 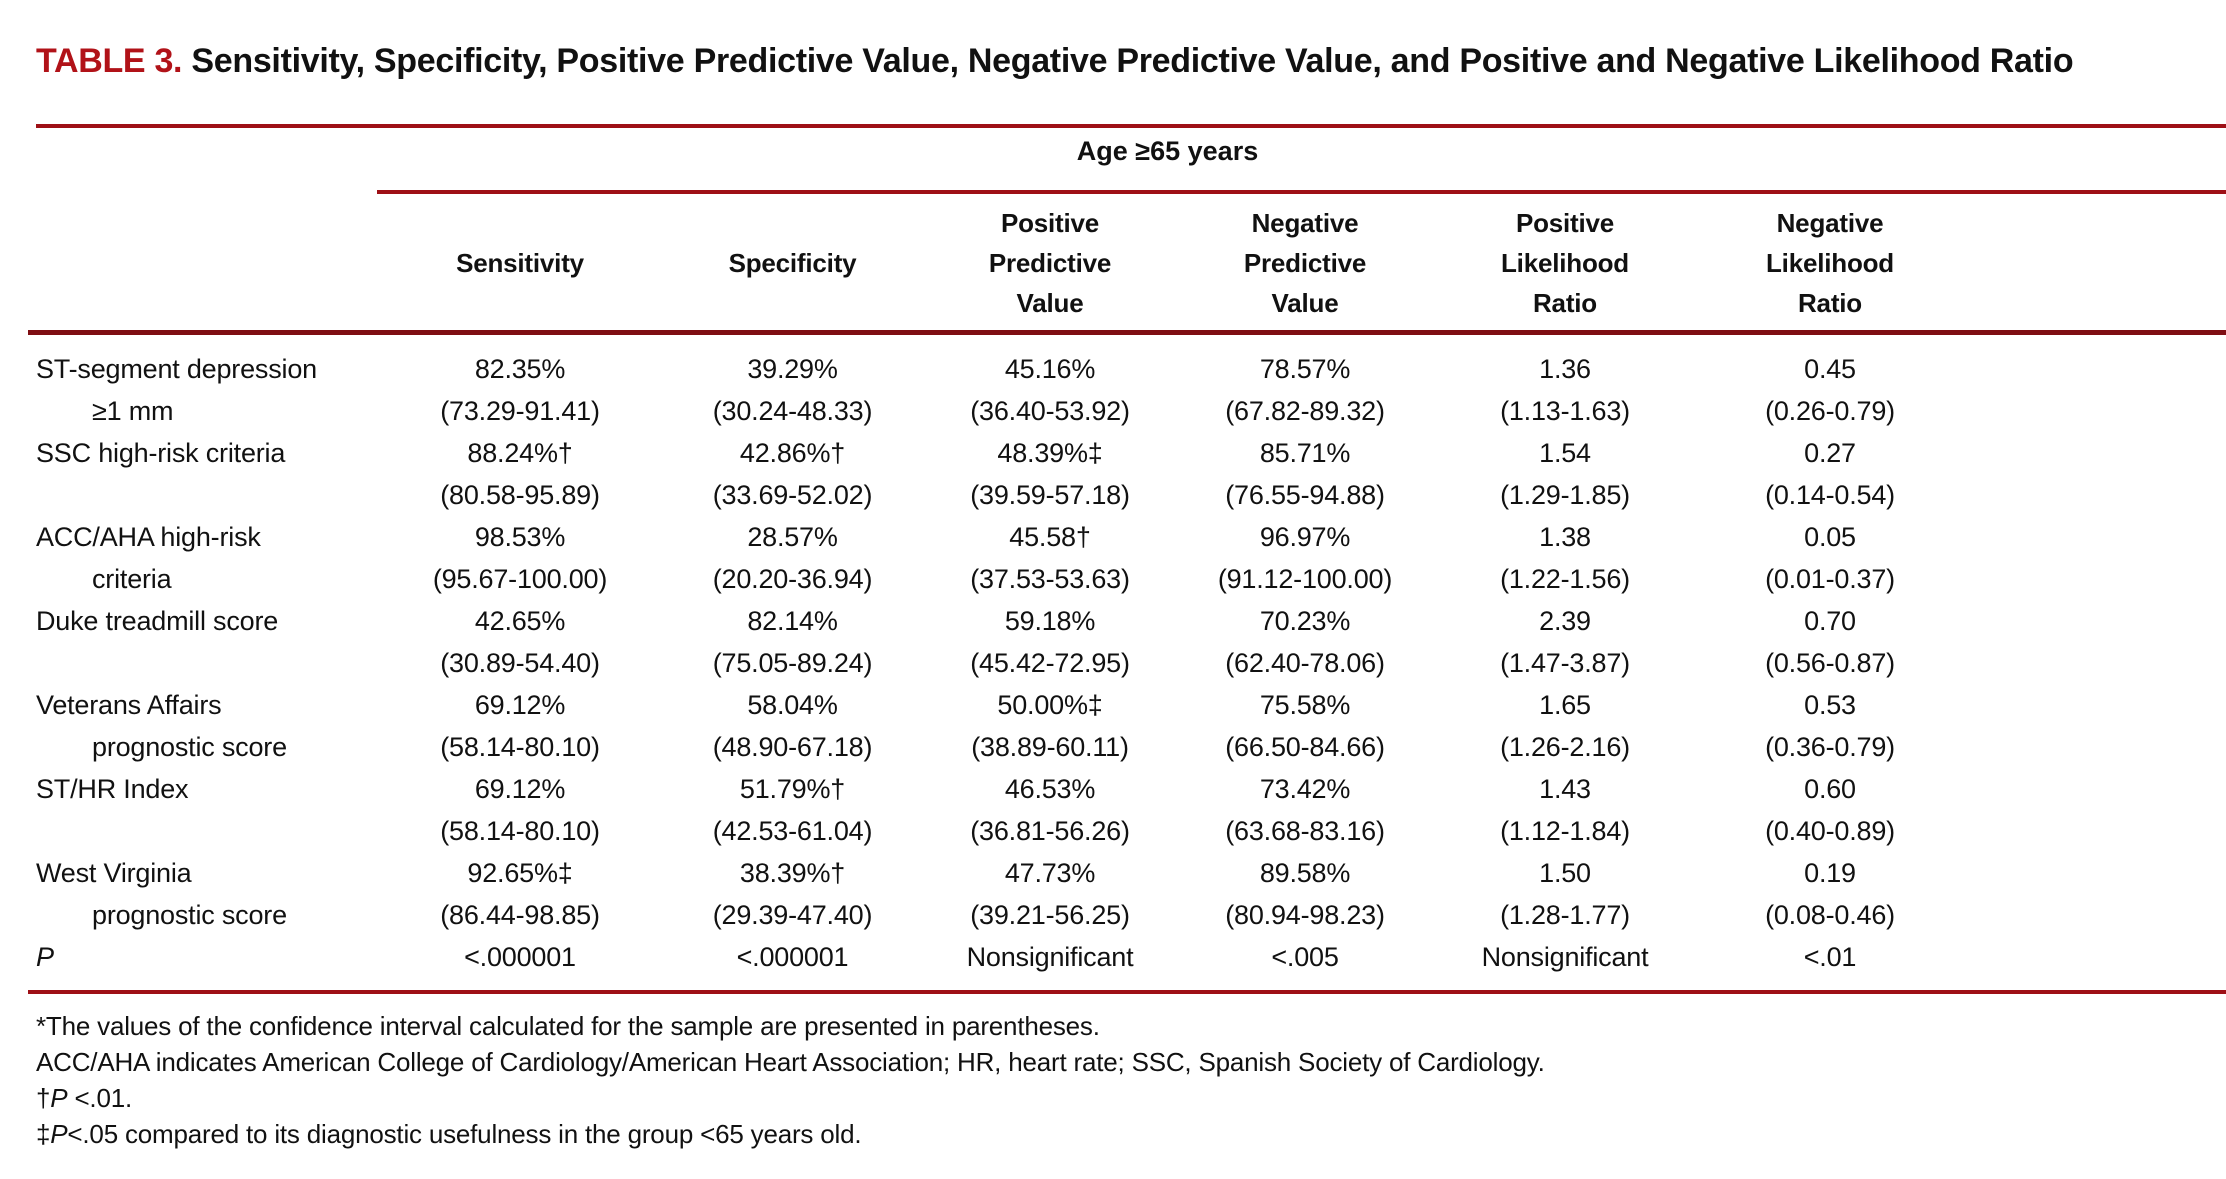 What do you see at coordinates (114, 872) in the screenshot?
I see `row-label: West Virginia` at bounding box center [114, 872].